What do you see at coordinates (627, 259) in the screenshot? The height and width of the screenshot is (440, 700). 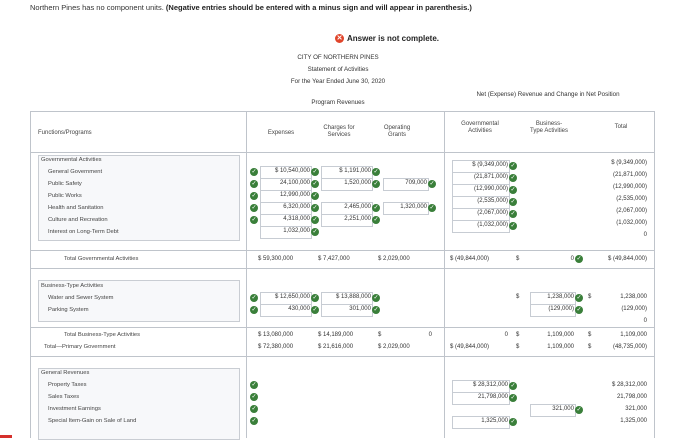 I see `gov-total-total: $ (49,844,000)` at bounding box center [627, 259].